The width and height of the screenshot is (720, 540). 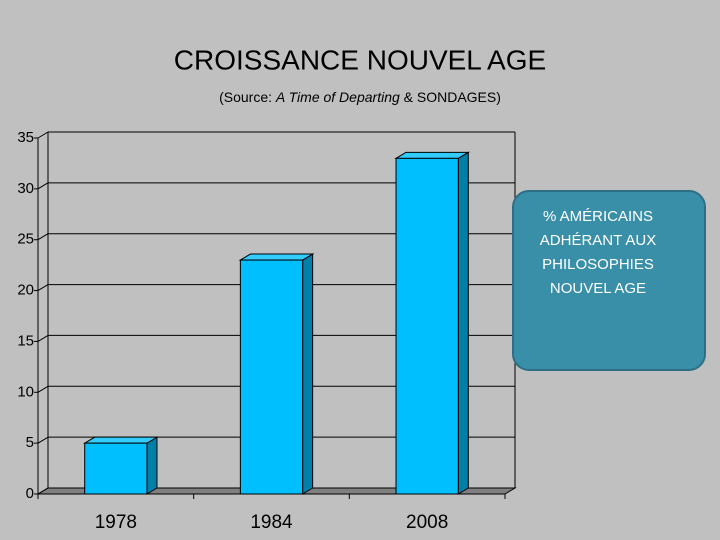 I want to click on x-tick-label: 2008, so click(x=427, y=522).